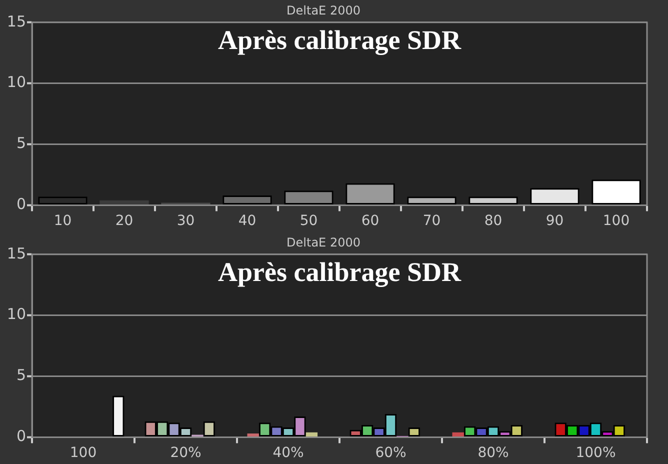 Image resolution: width=668 pixels, height=464 pixels. Describe the element at coordinates (431, 221) in the screenshot. I see `x-tick-label: 70` at that location.